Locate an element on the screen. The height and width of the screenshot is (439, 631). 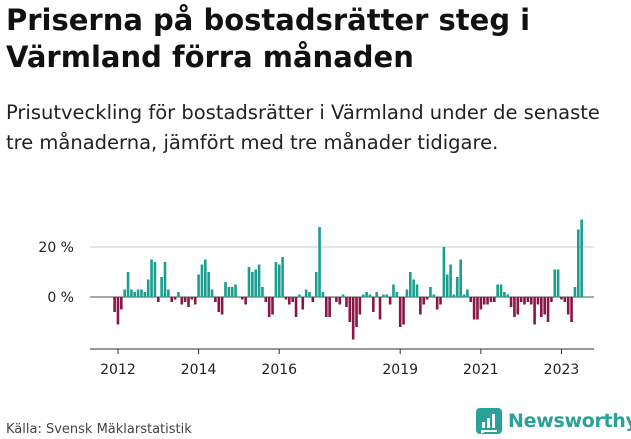
brand-name: Newsworthy is located at coordinates (569, 421).